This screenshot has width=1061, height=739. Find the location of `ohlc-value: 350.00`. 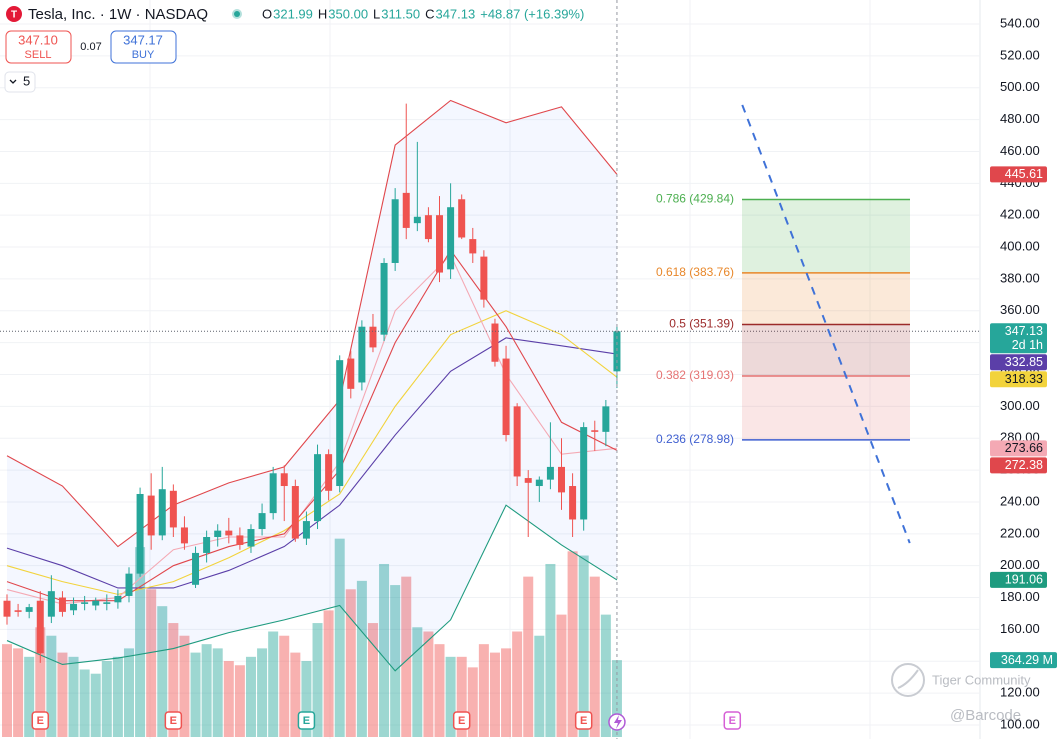

ohlc-value: 350.00 is located at coordinates (348, 13).